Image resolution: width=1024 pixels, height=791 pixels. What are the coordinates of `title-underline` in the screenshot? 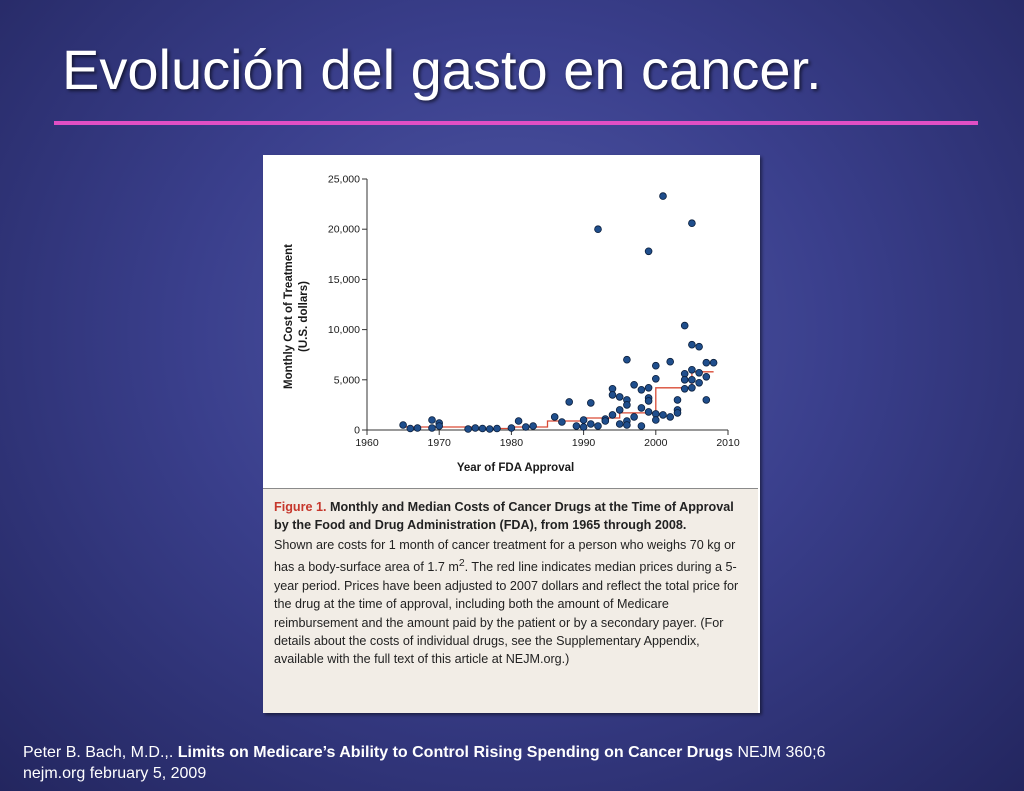 It's located at (516, 123).